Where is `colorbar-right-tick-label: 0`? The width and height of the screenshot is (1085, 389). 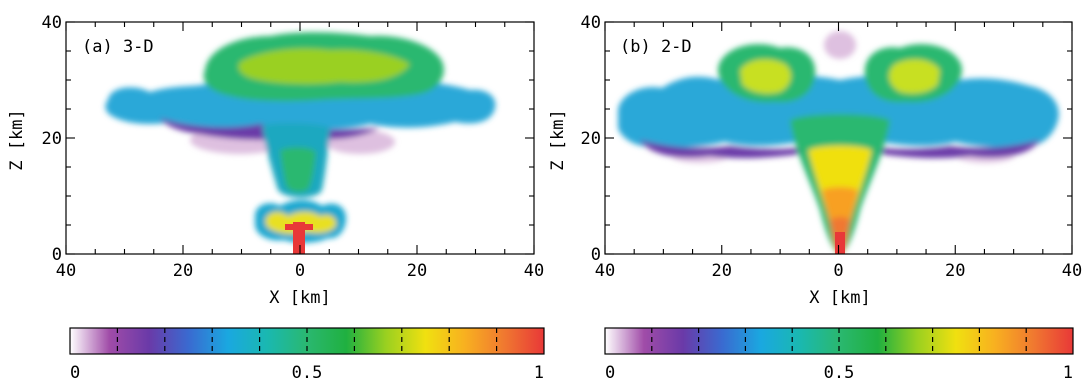 colorbar-right-tick-label: 0 is located at coordinates (610, 373).